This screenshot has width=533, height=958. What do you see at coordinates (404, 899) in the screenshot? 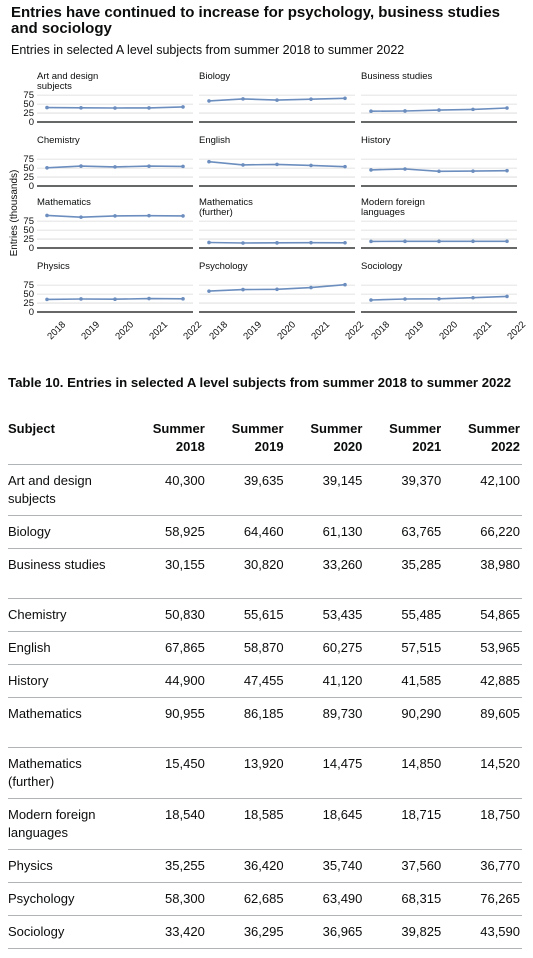
I see `table-cell-value: 68,315` at bounding box center [404, 899].